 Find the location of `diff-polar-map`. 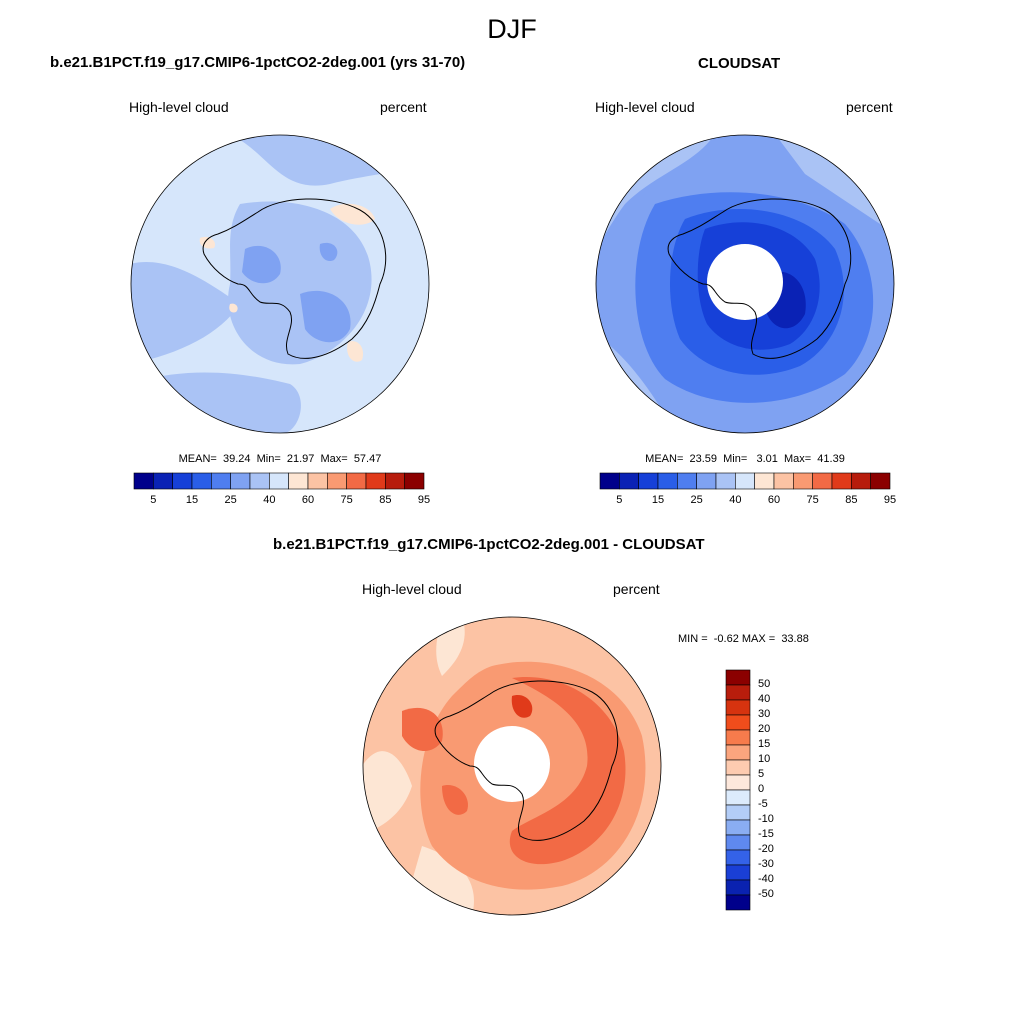

diff-polar-map is located at coordinates (512, 766).